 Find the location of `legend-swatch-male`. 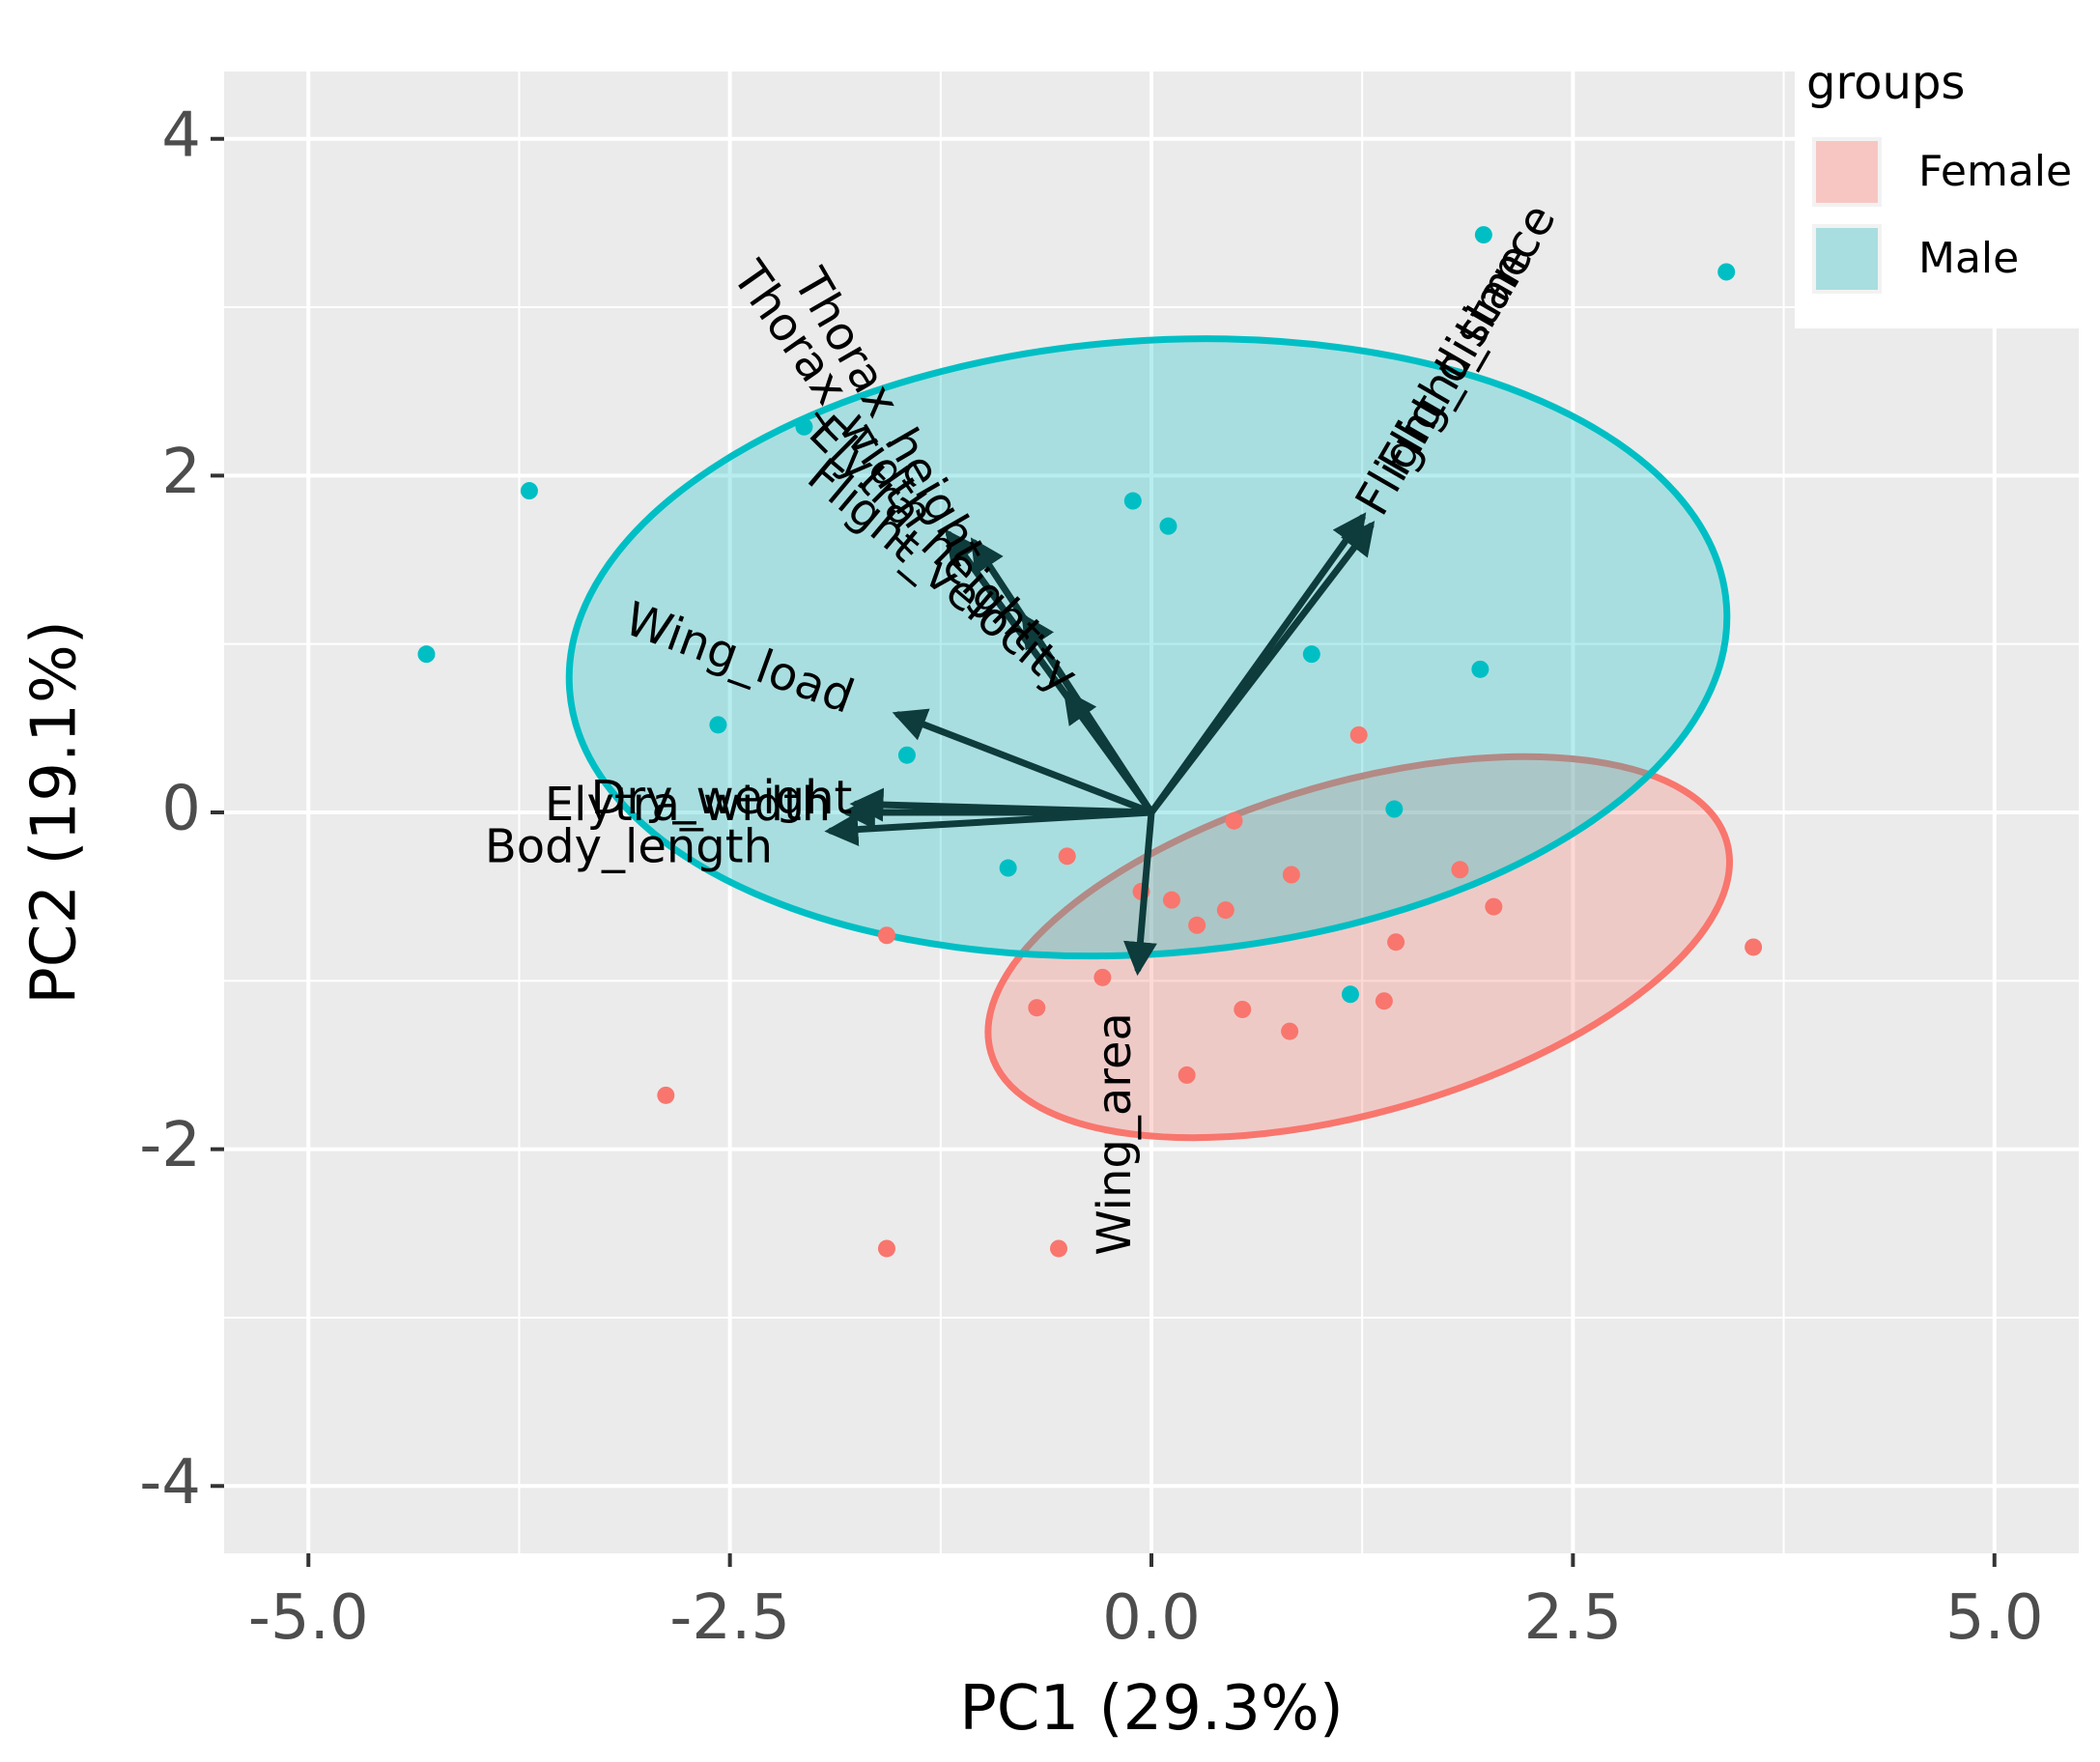

legend-swatch-male is located at coordinates (1847, 259).